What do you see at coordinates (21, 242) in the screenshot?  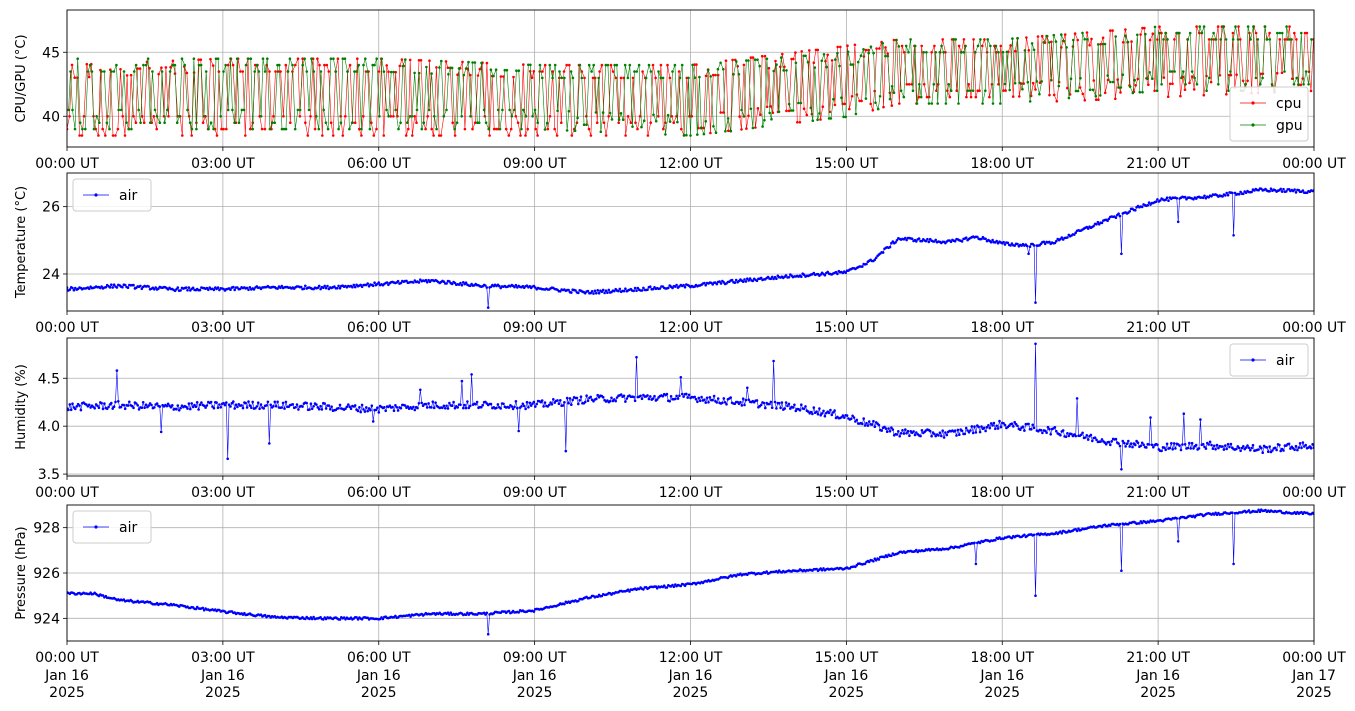 I see `y-axis-label: Temperature (°C)` at bounding box center [21, 242].